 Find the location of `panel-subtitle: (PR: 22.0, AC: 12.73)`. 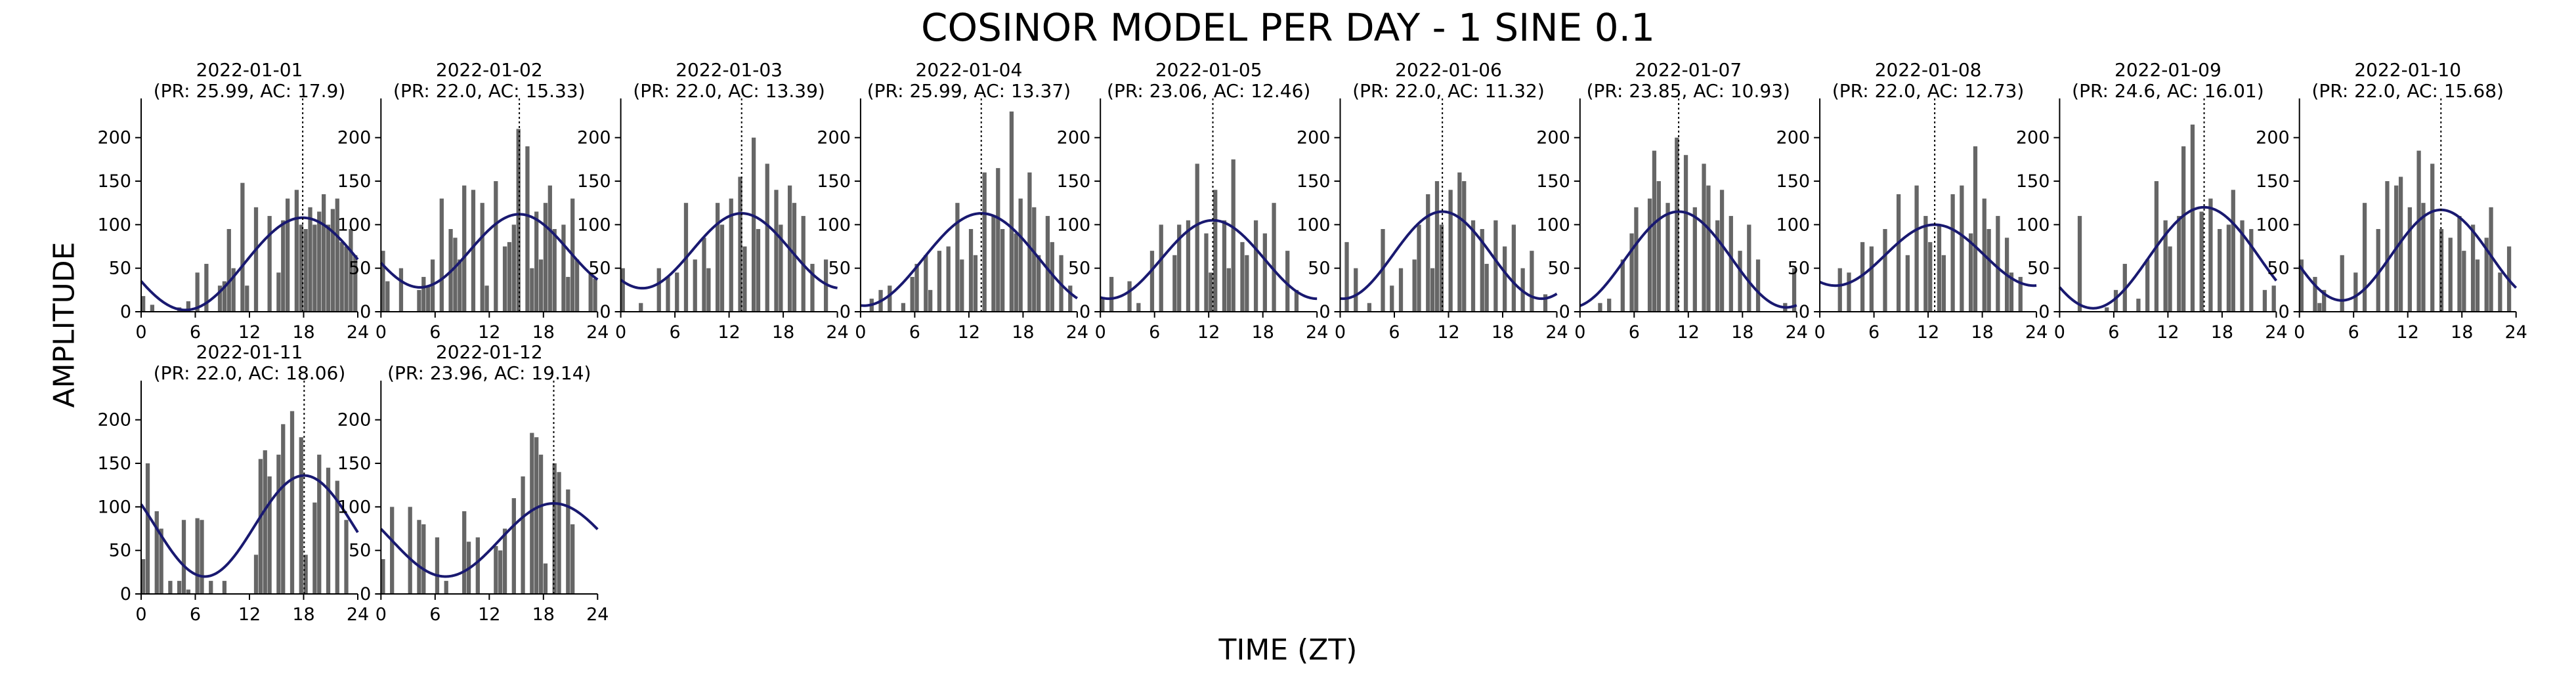

panel-subtitle: (PR: 22.0, AC: 12.73) is located at coordinates (1928, 91).